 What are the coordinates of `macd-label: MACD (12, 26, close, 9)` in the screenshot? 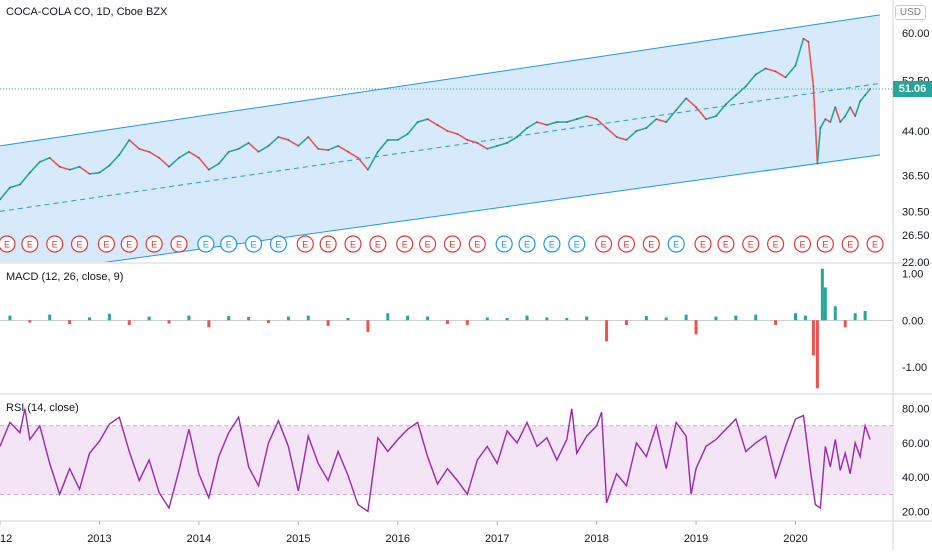 It's located at (65, 277).